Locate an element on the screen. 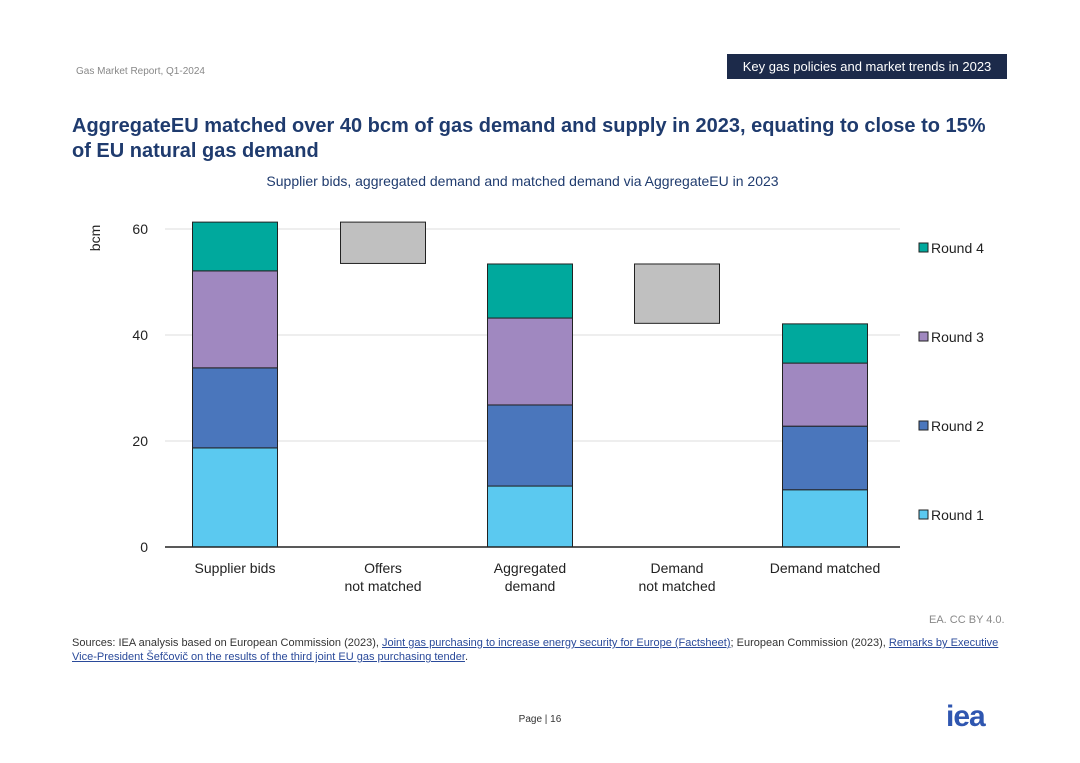 Image resolution: width=1080 pixels, height=763 pixels. legend-label: Round 1 is located at coordinates (957, 515).